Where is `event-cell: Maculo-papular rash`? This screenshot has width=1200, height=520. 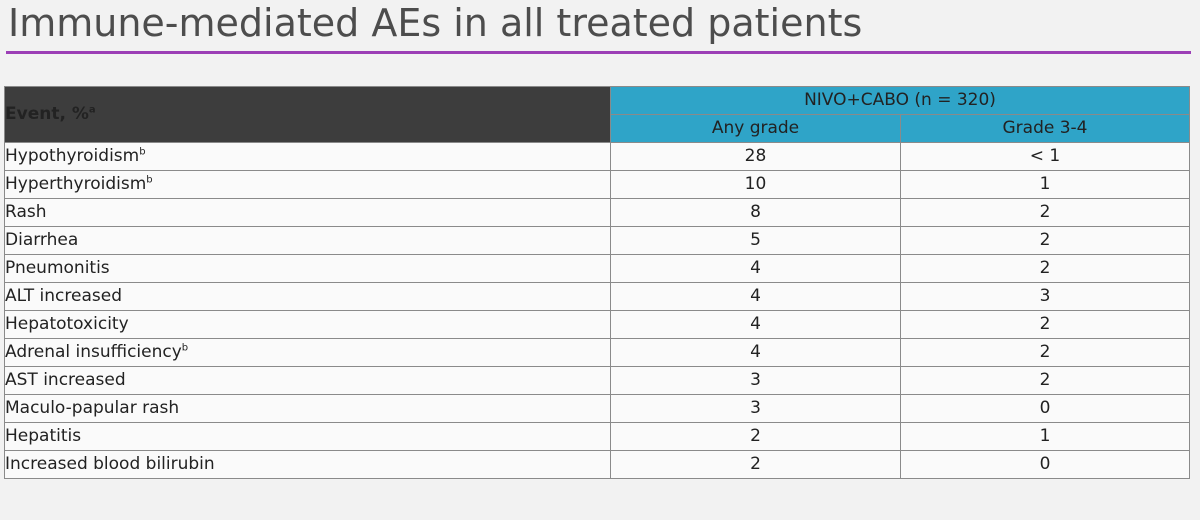 event-cell: Maculo-papular rash is located at coordinates (307, 408).